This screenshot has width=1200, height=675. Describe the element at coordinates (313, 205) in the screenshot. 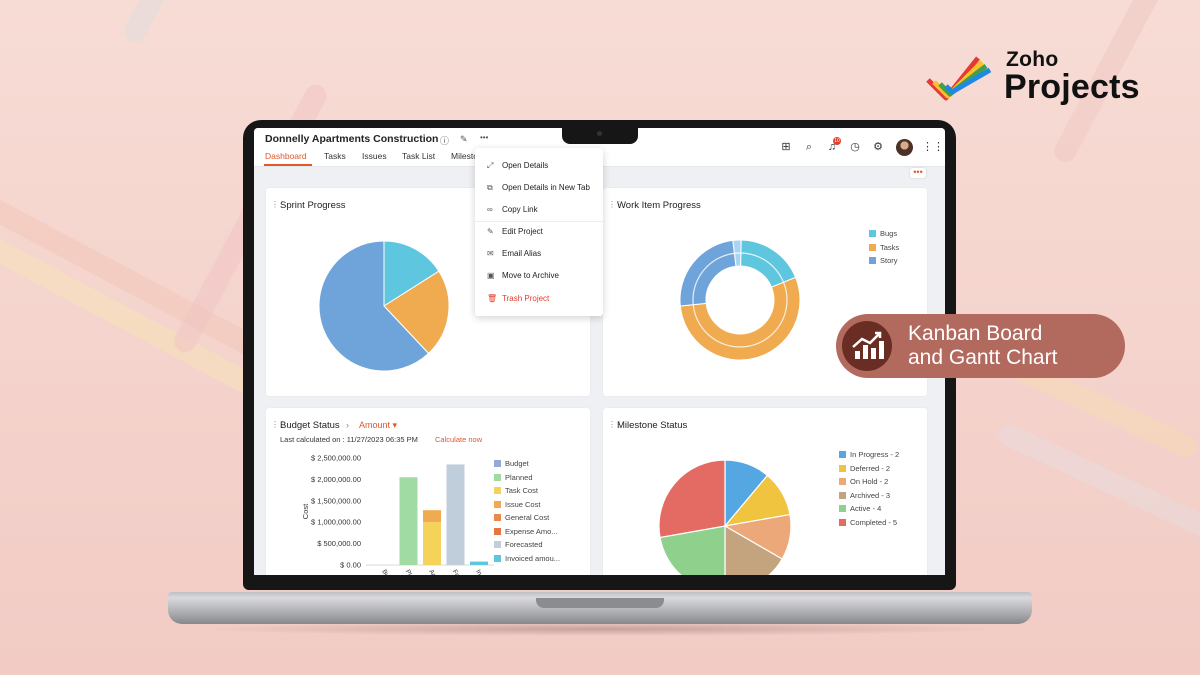

I see `card-title: Sprint Progress` at that location.